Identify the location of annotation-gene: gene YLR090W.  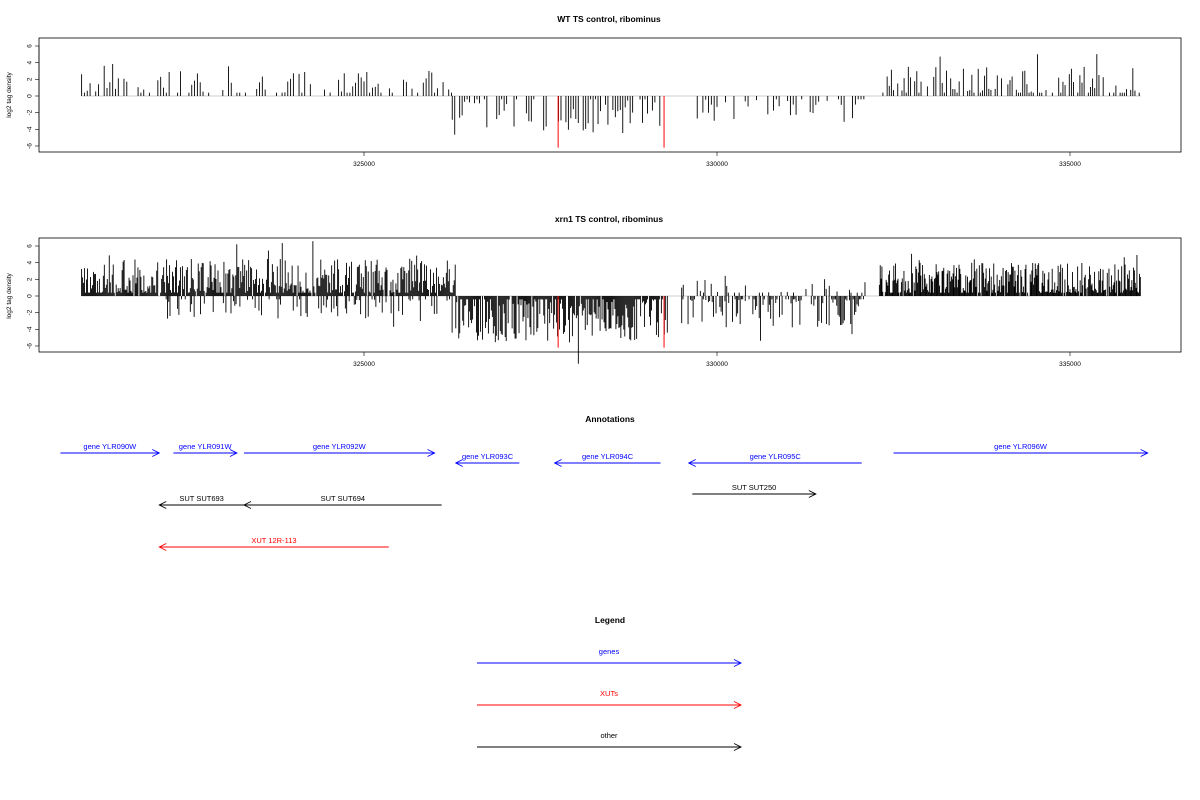
(110, 449).